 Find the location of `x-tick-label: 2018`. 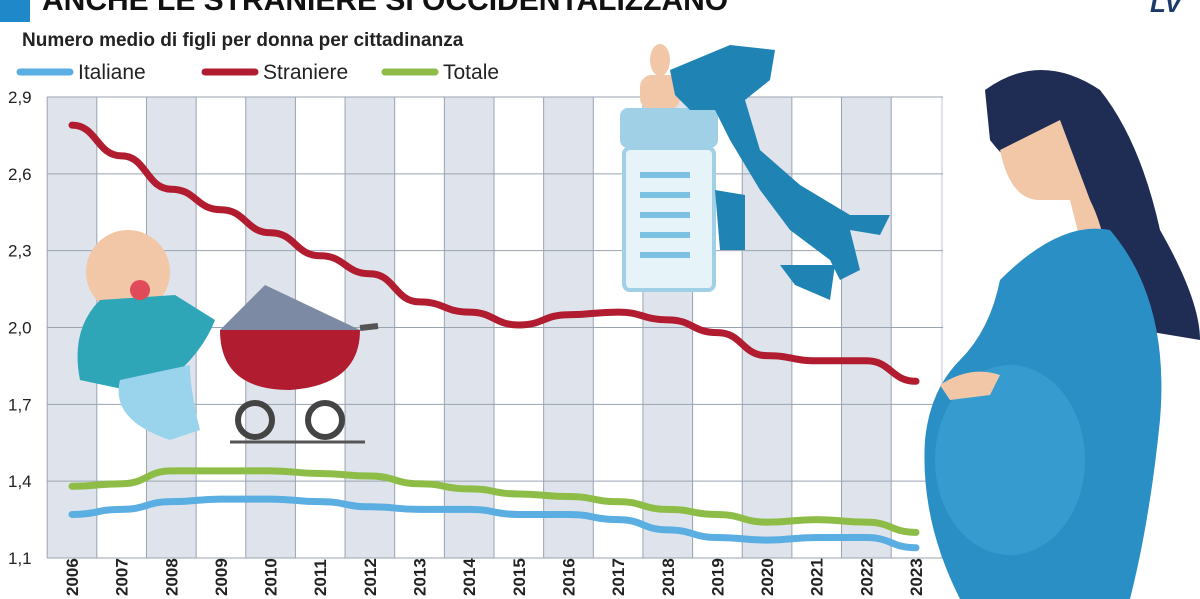

x-tick-label: 2018 is located at coordinates (668, 577).